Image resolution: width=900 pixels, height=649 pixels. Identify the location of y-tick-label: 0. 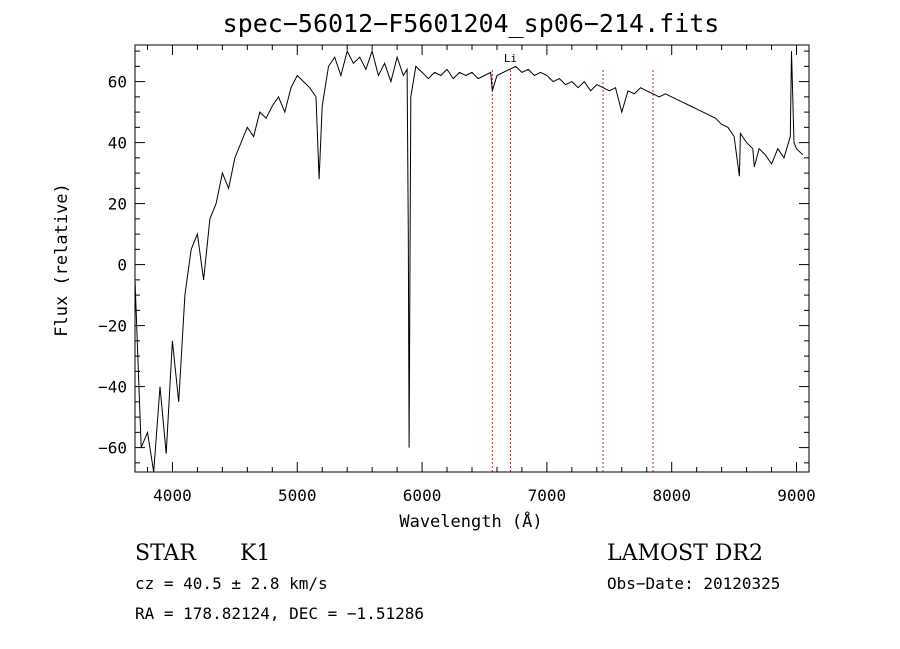
(122, 265).